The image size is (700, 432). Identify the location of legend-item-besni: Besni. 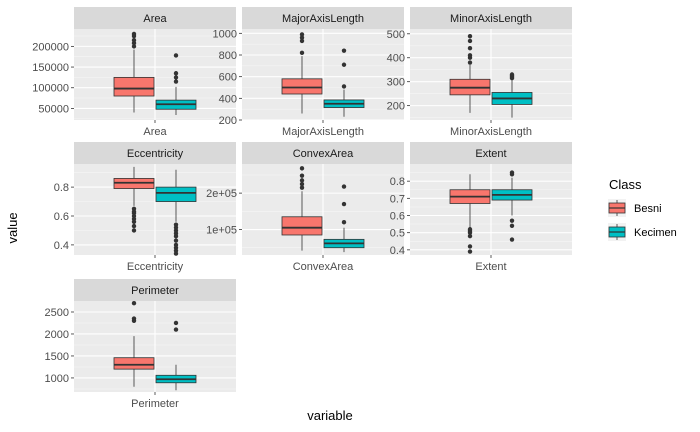
(635, 208).